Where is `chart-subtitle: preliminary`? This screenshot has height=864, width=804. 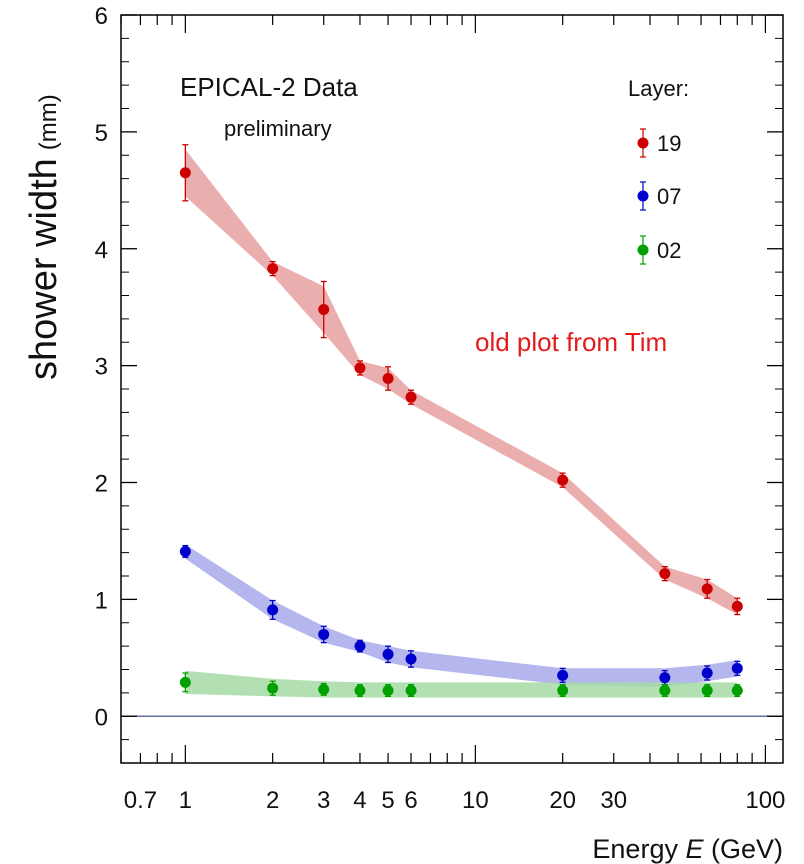
chart-subtitle: preliminary is located at coordinates (278, 128).